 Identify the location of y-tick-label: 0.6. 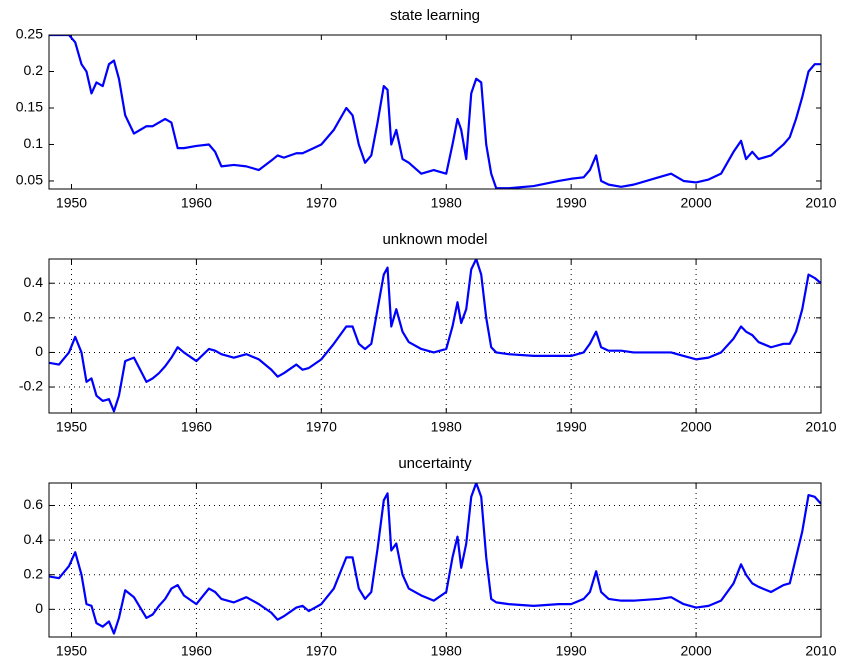
(34, 504).